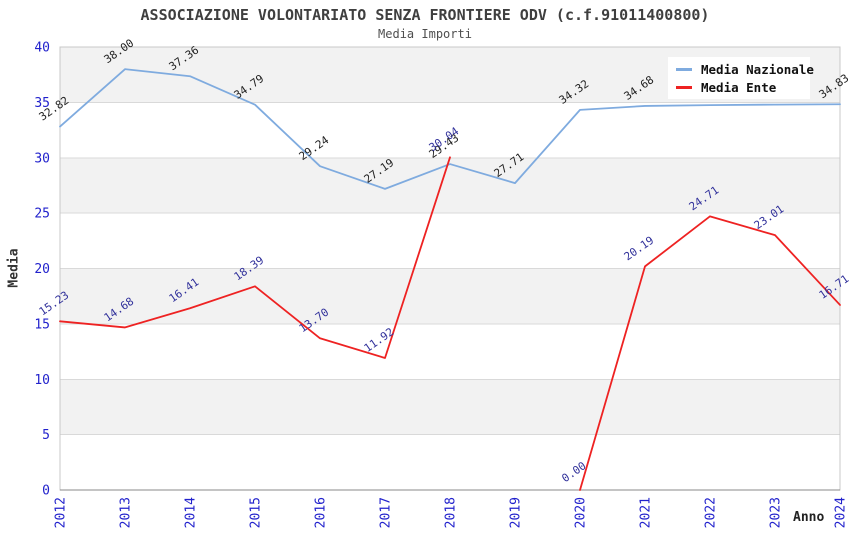  I want to click on legend-item-media-nazionale: Media Nazionale, so click(745, 69).